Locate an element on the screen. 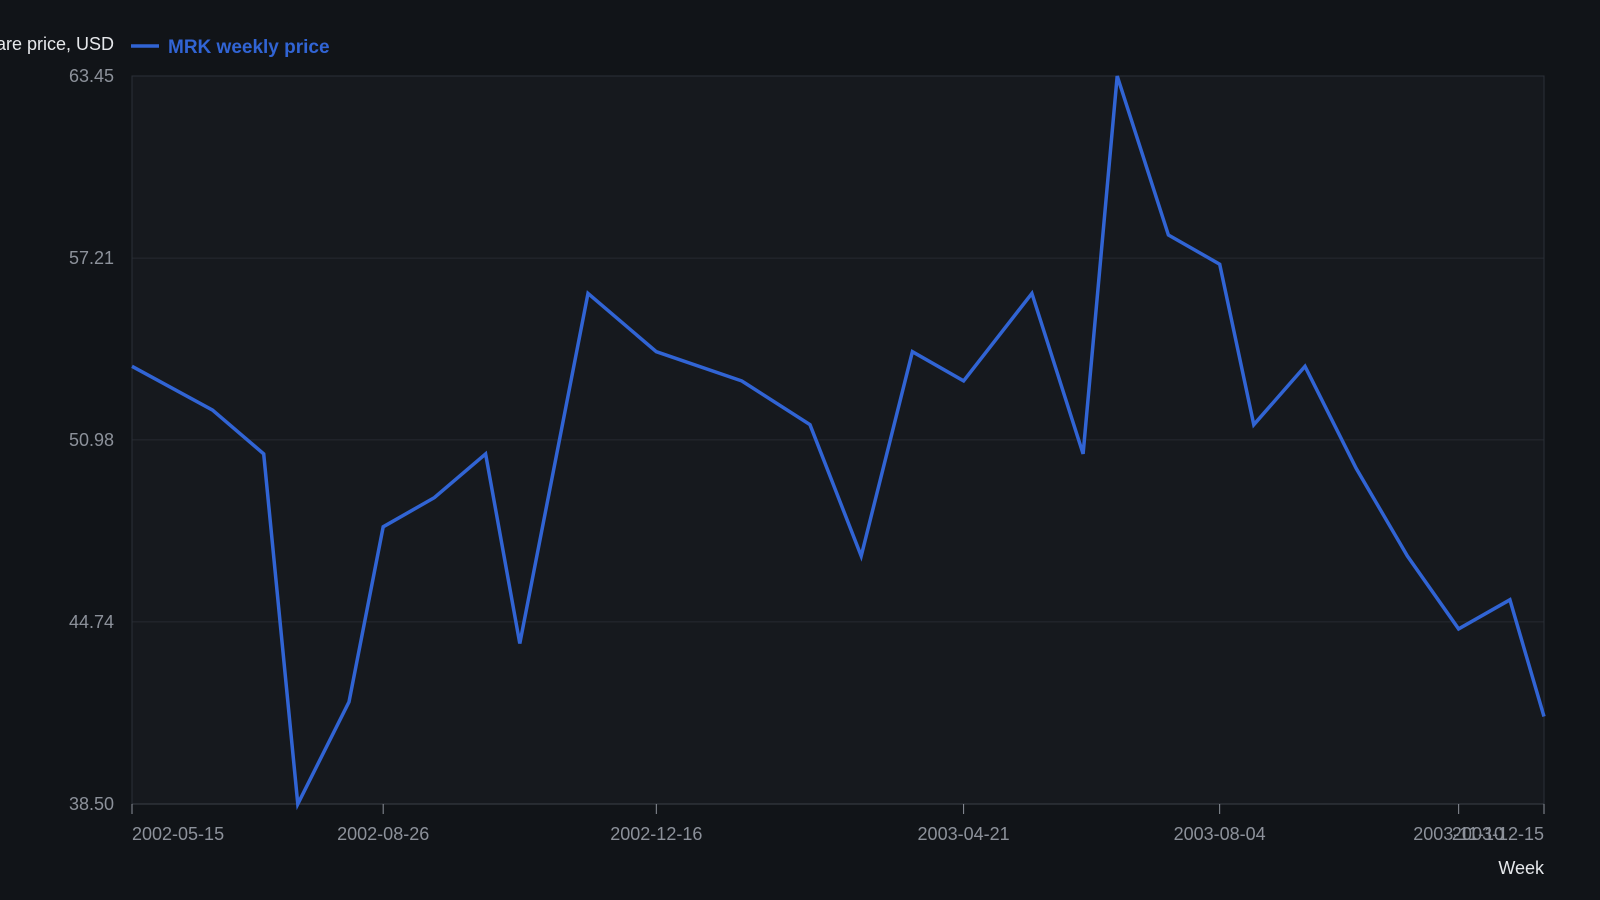 This screenshot has width=1600, height=900. x-tick-label: 2003-04-21 is located at coordinates (964, 834).